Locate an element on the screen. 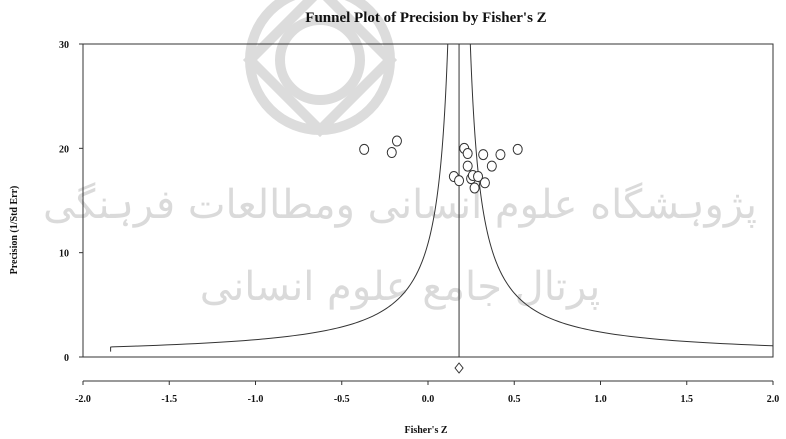 The width and height of the screenshot is (786, 439). y-tick-label: 20 is located at coordinates (64, 149).